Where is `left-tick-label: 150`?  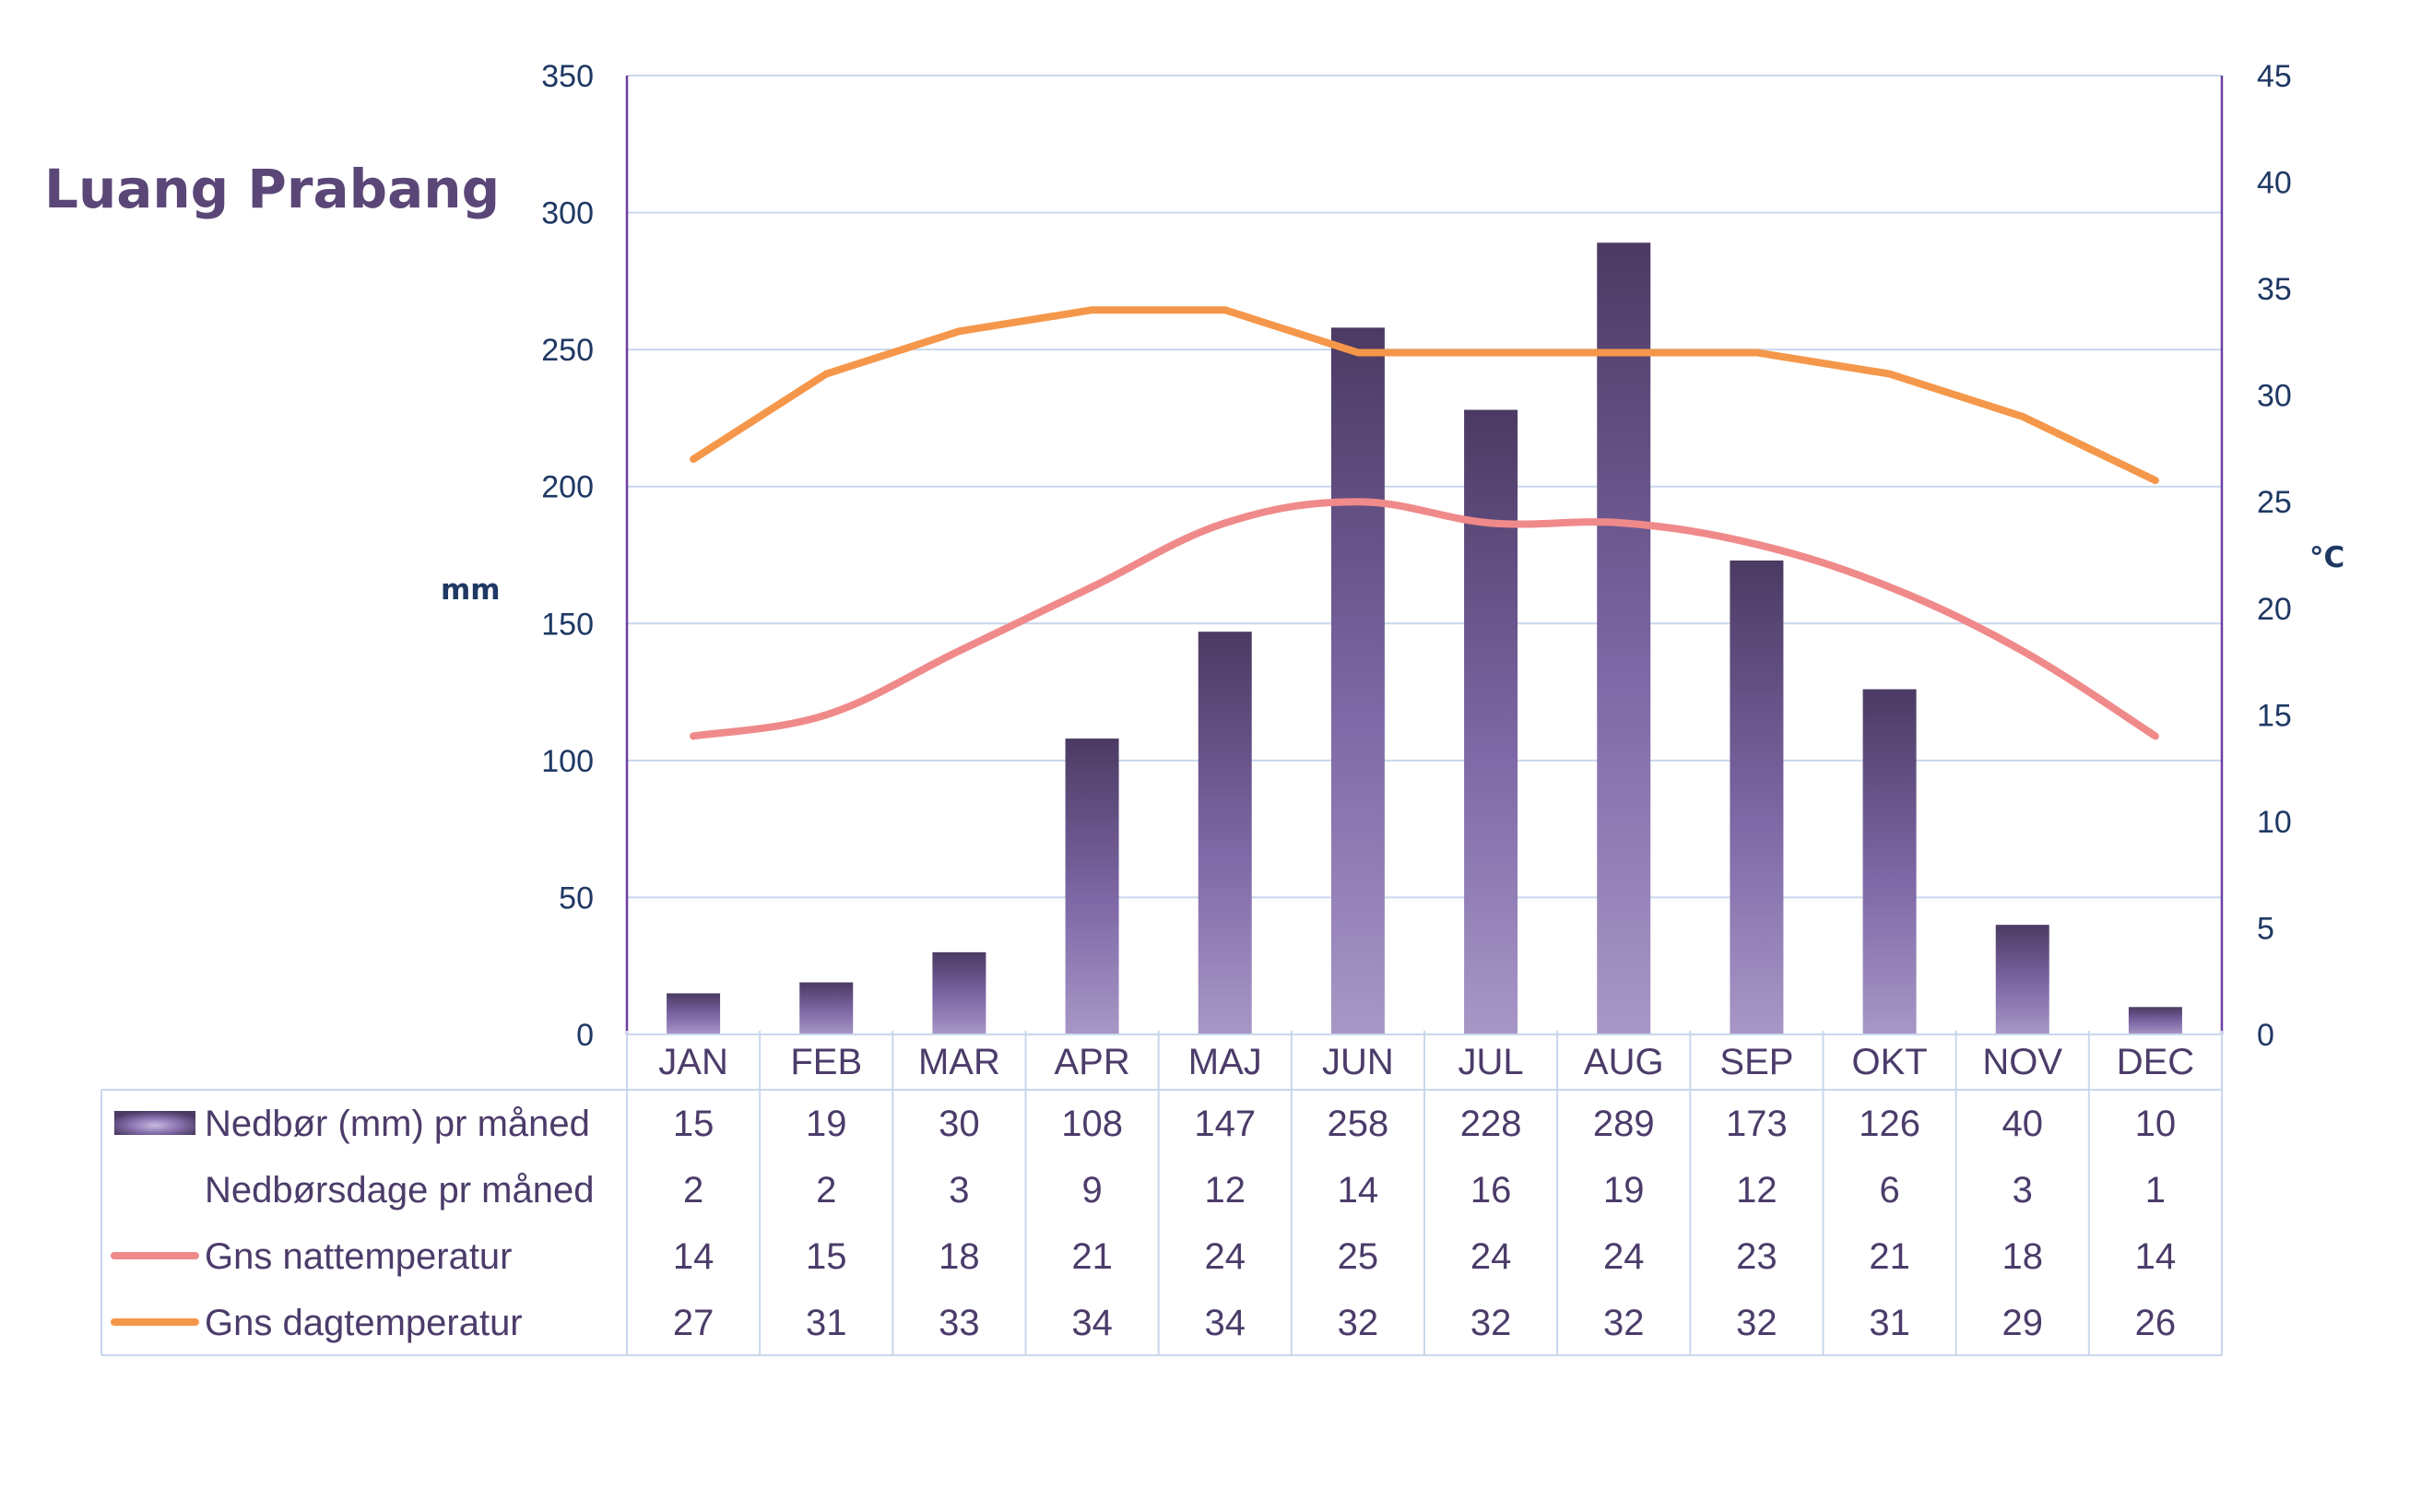 left-tick-label: 150 is located at coordinates (567, 624).